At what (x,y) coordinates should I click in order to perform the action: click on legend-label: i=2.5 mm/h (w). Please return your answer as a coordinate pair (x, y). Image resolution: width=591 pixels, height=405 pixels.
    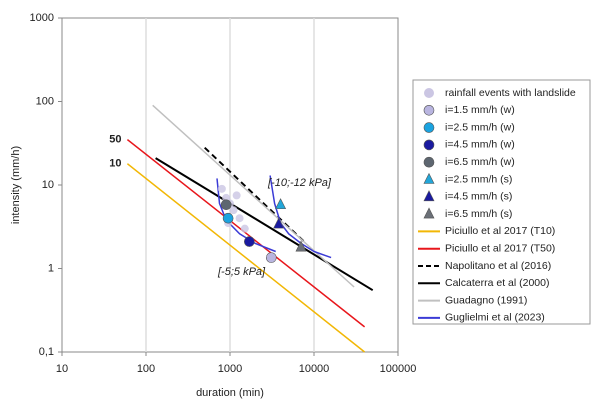
    Looking at the image, I should click on (480, 127).